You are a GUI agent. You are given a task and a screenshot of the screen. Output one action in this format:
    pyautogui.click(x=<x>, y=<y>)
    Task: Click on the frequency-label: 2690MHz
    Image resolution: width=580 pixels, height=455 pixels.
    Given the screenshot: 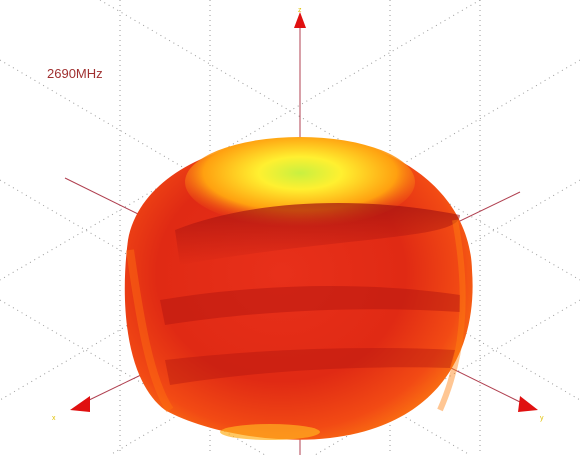 What is the action you would take?
    pyautogui.click(x=75, y=73)
    